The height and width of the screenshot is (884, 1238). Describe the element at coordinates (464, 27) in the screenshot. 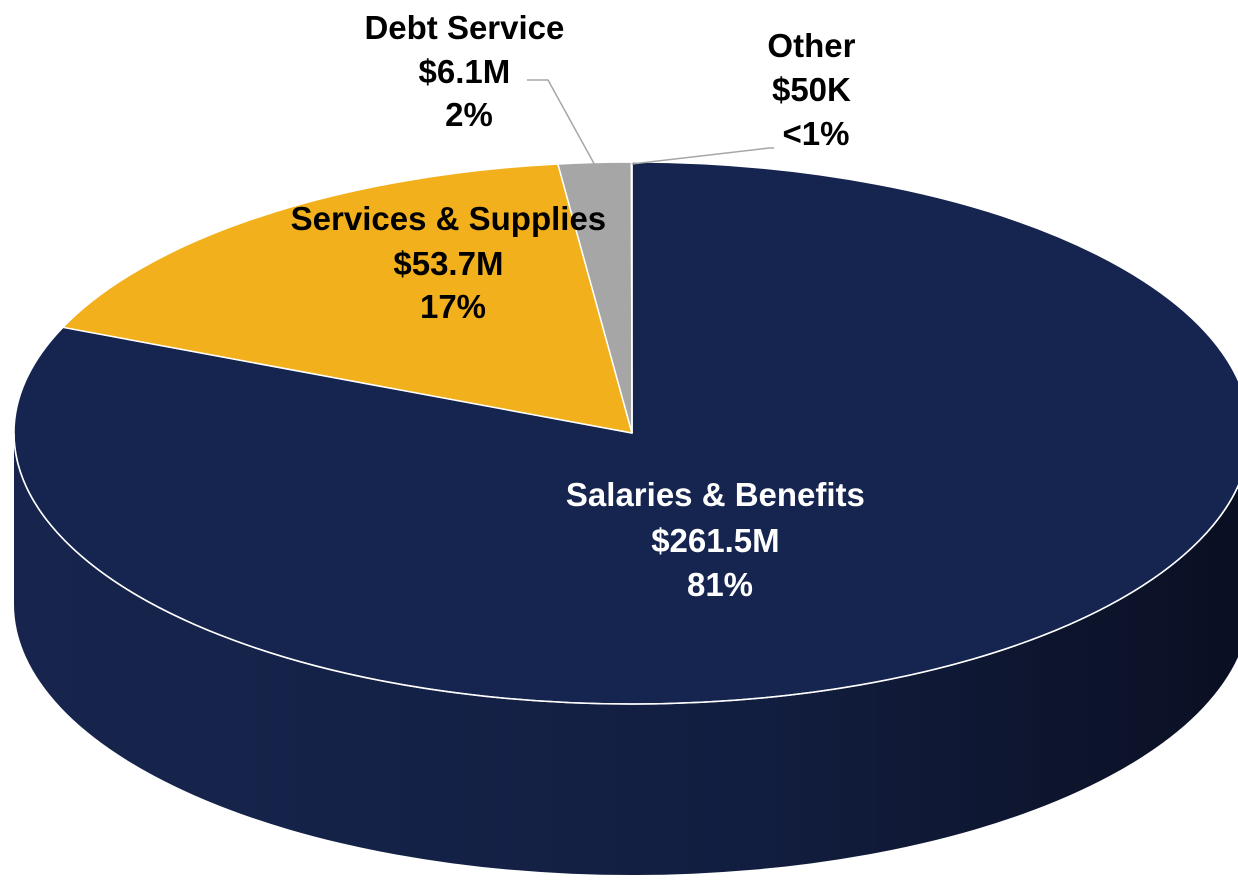

I see `debt-name: Debt Service` at that location.